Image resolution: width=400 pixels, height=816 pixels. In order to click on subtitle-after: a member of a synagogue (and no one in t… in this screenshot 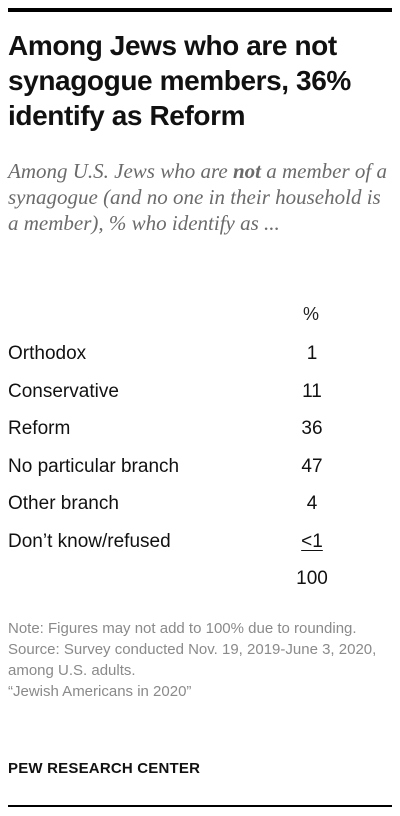, I will do `click(197, 197)`.